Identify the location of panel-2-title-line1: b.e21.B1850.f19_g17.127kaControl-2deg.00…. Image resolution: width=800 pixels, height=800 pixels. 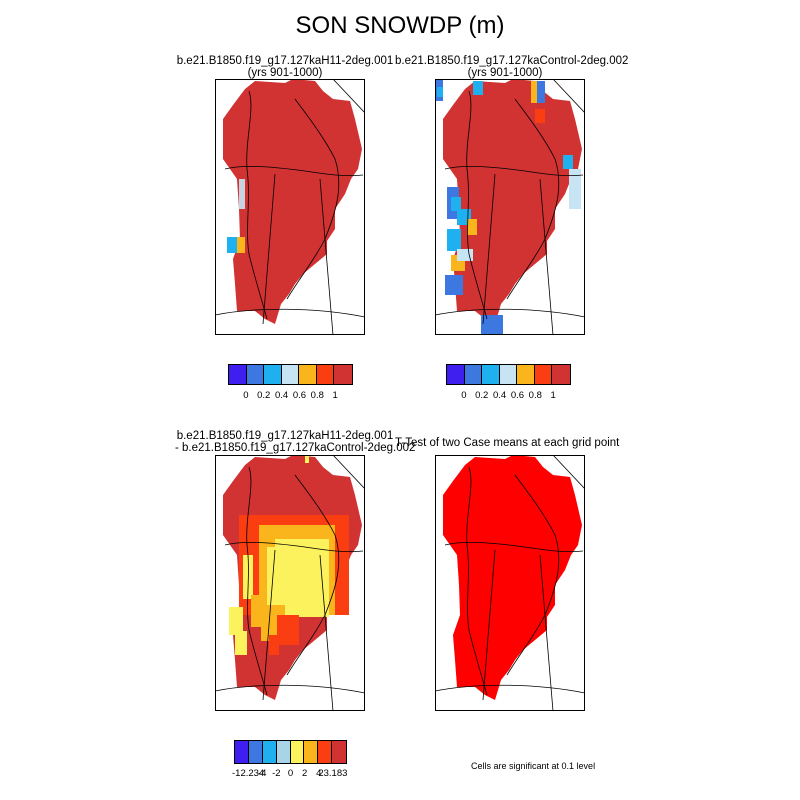
(512, 61).